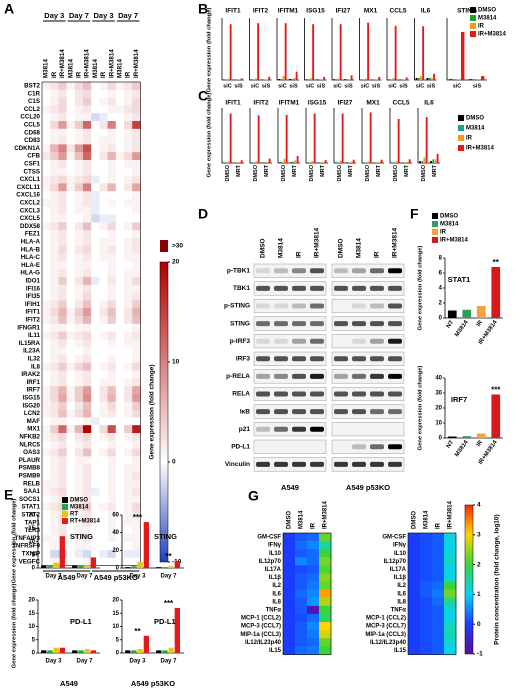  Describe the element at coordinates (386, 619) in the screenshot. I see `row-label: MCP-1 (CCL2)` at that location.